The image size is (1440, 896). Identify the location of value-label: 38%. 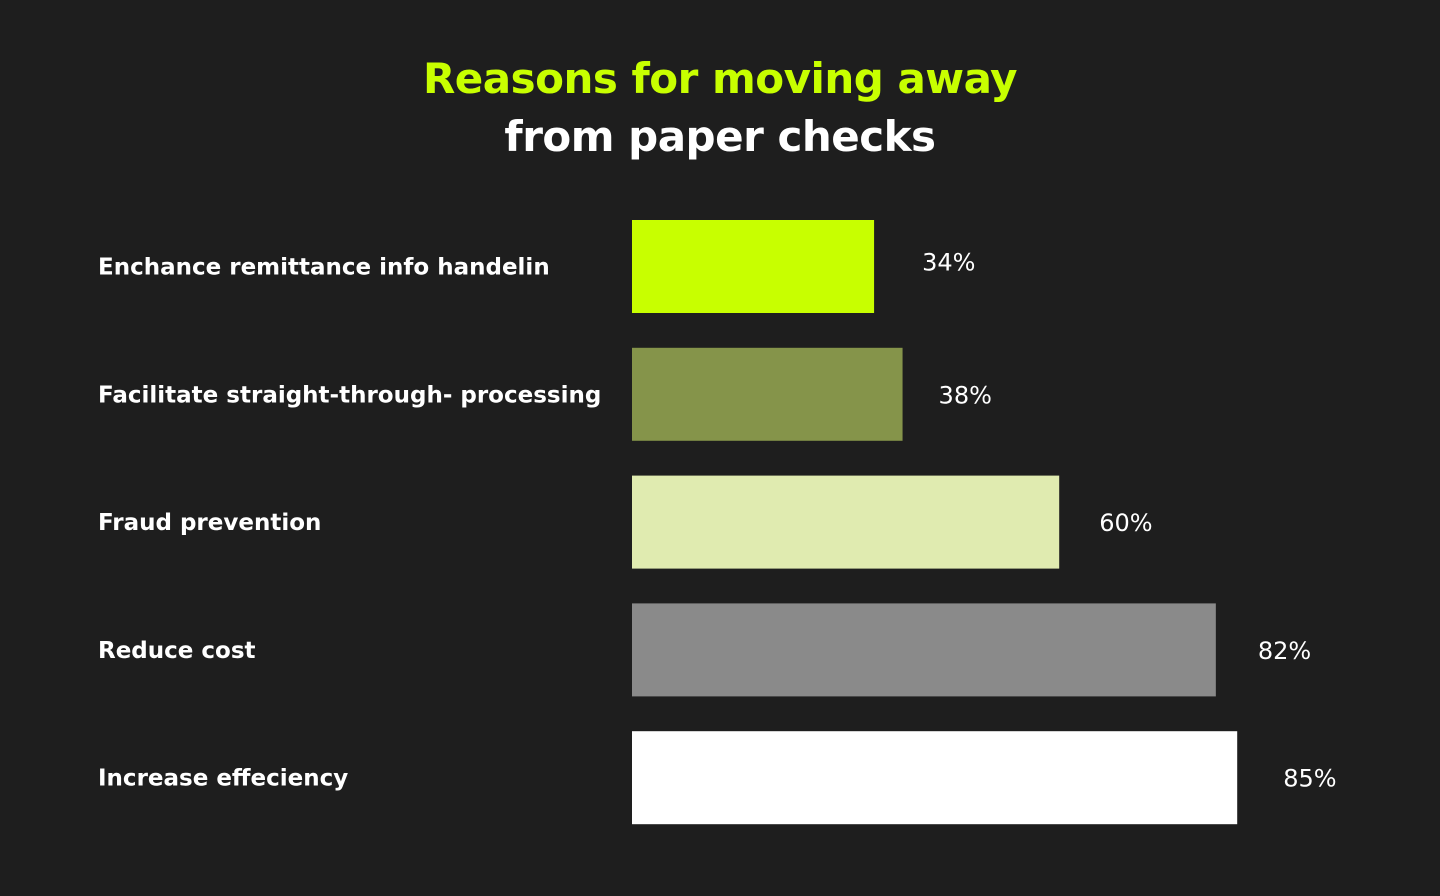
(965, 395).